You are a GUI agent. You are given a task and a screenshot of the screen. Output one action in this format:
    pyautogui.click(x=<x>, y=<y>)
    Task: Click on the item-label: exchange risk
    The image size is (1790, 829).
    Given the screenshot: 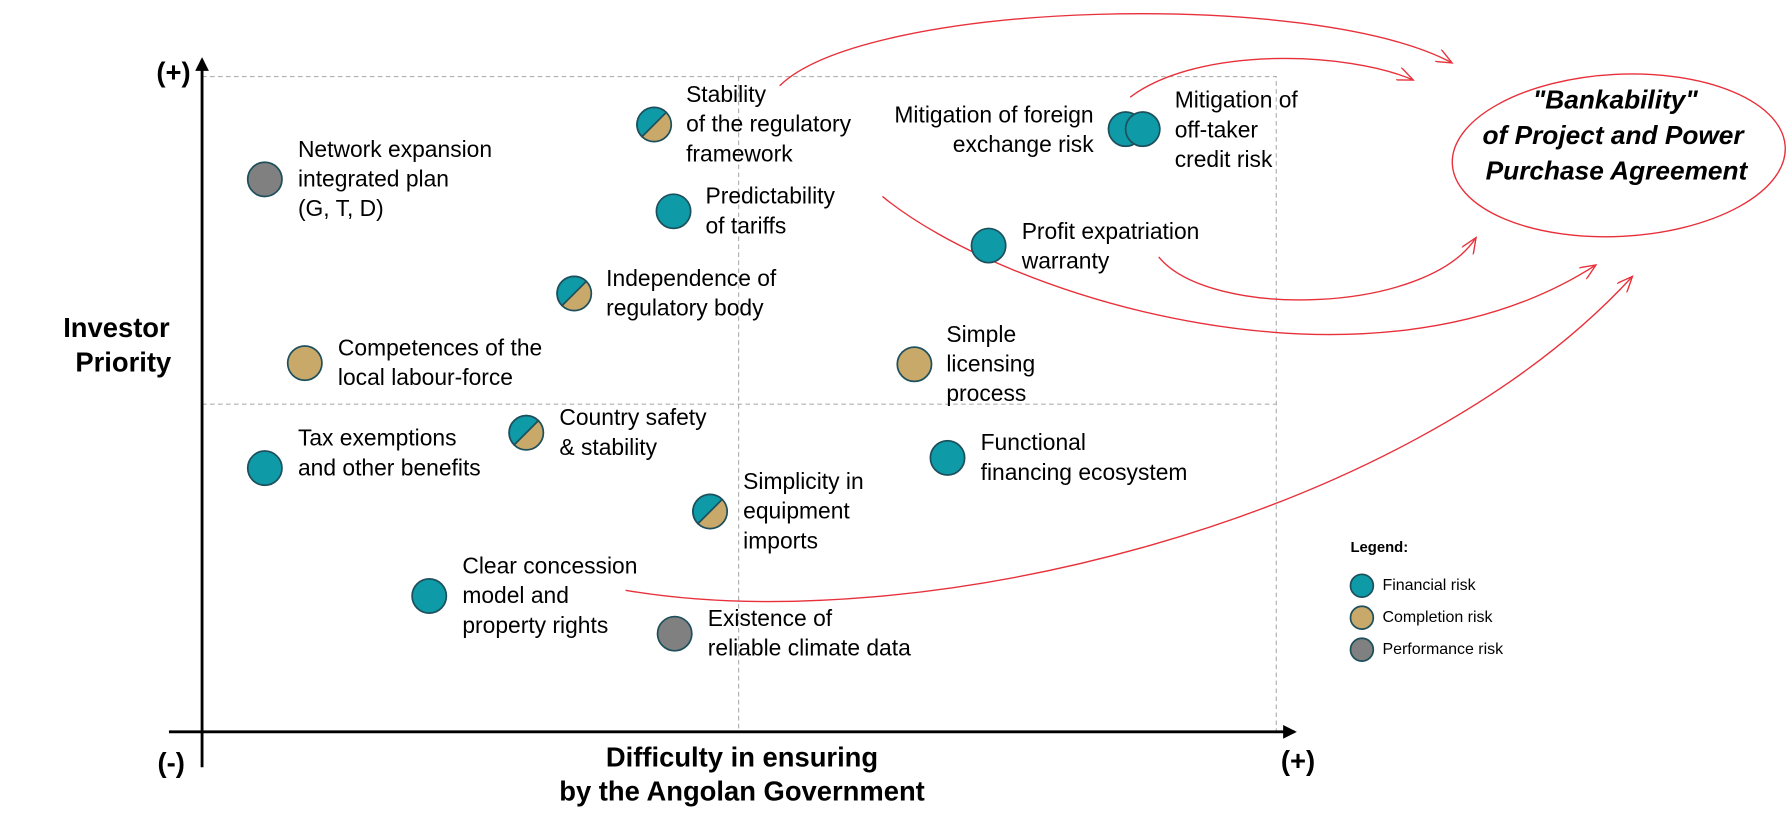 What is the action you would take?
    pyautogui.click(x=1023, y=144)
    